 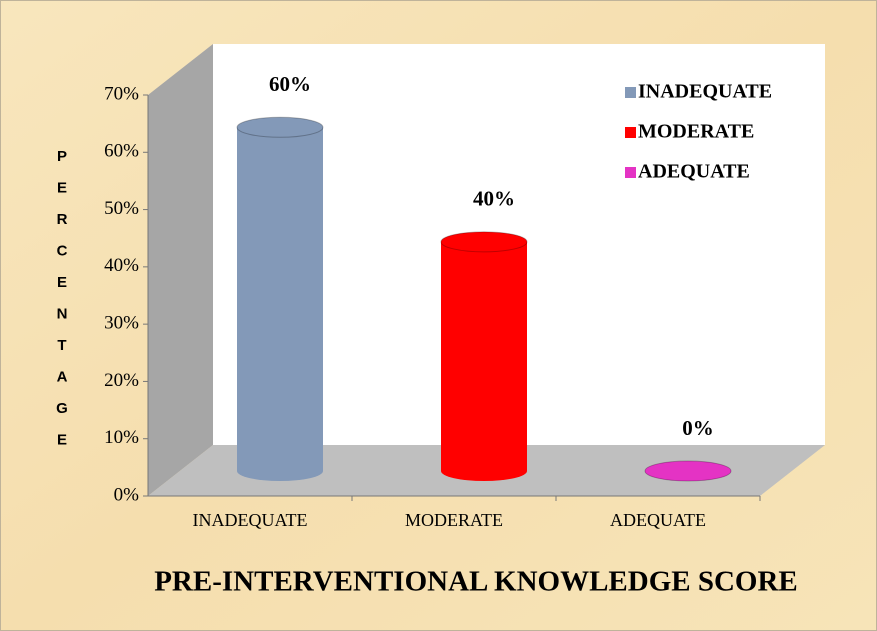 I want to click on data-label: 40%, so click(x=494, y=199).